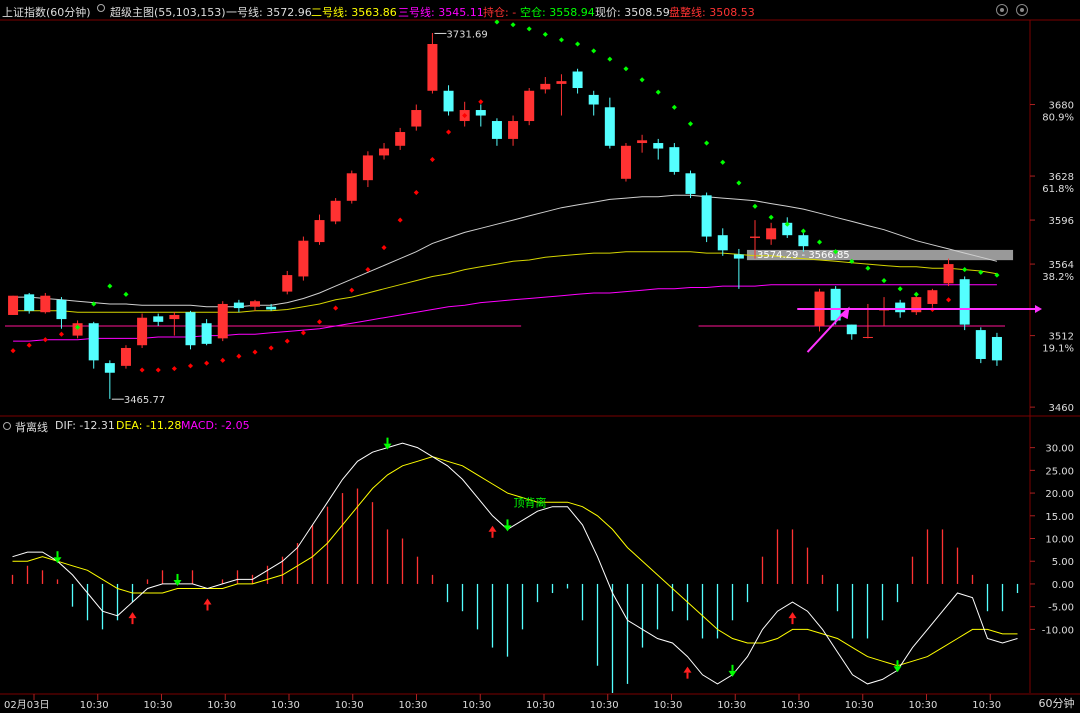  Describe the element at coordinates (31, 427) in the screenshot. I see `macd-name: 背离线` at that location.